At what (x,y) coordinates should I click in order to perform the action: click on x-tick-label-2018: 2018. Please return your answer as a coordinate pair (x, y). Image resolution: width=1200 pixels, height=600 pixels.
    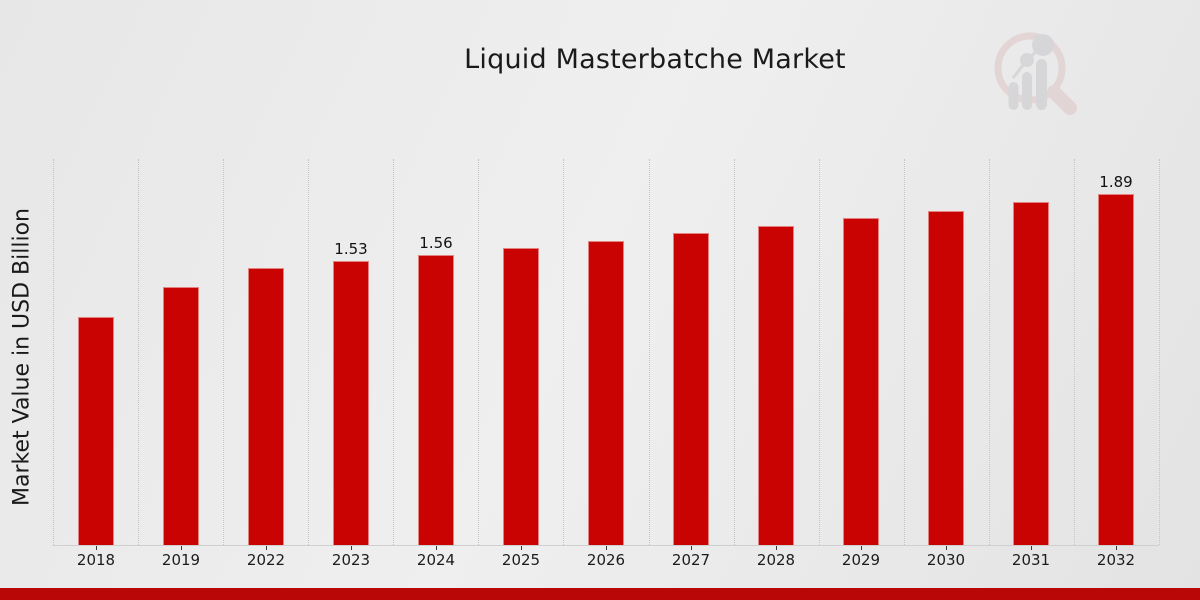
    Looking at the image, I should click on (96, 560).